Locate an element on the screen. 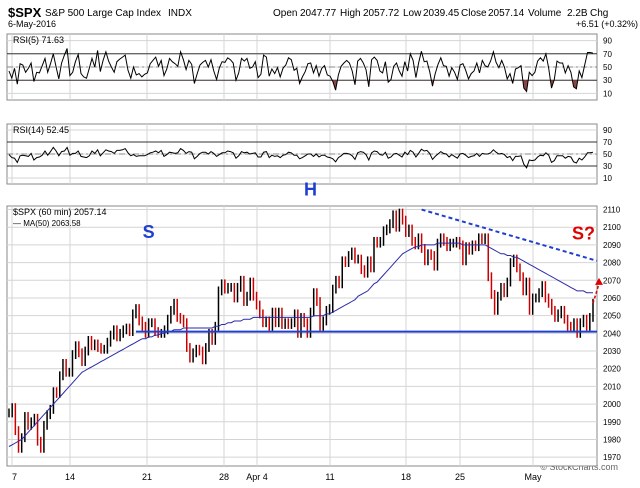  x-tick-label: 7 is located at coordinates (14, 477).